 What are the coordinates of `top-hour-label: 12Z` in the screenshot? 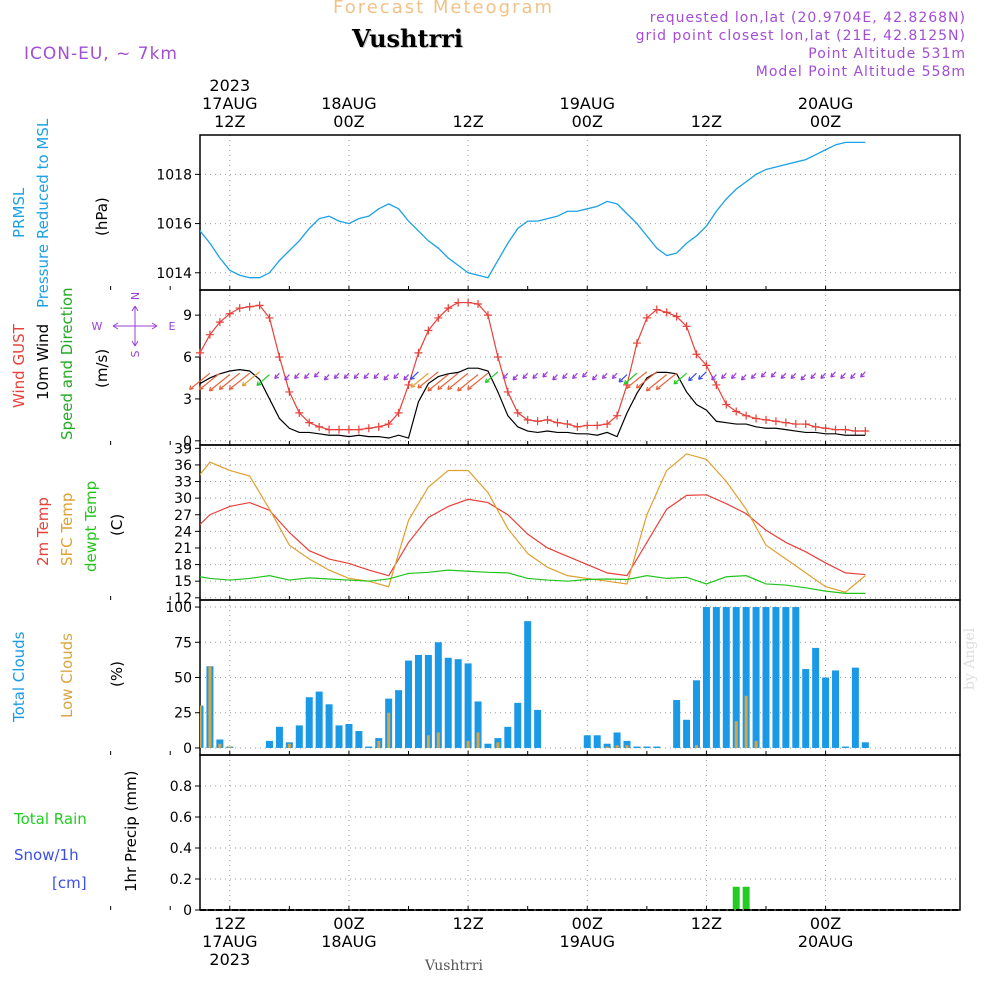 It's located at (706, 121).